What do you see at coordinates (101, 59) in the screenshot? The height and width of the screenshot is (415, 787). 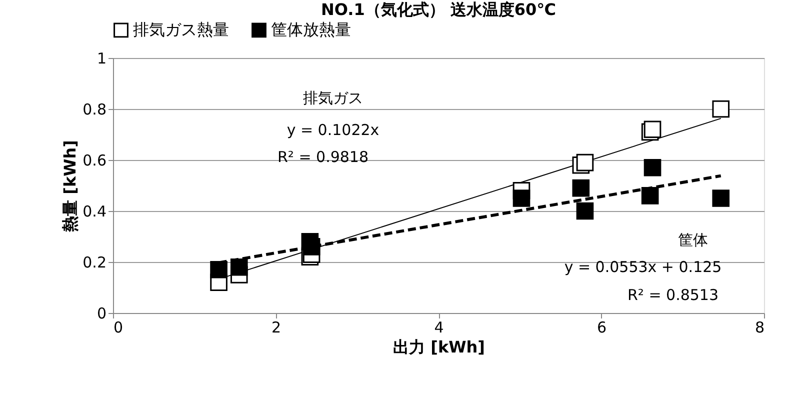 I see `y-tick-label: 1` at bounding box center [101, 59].